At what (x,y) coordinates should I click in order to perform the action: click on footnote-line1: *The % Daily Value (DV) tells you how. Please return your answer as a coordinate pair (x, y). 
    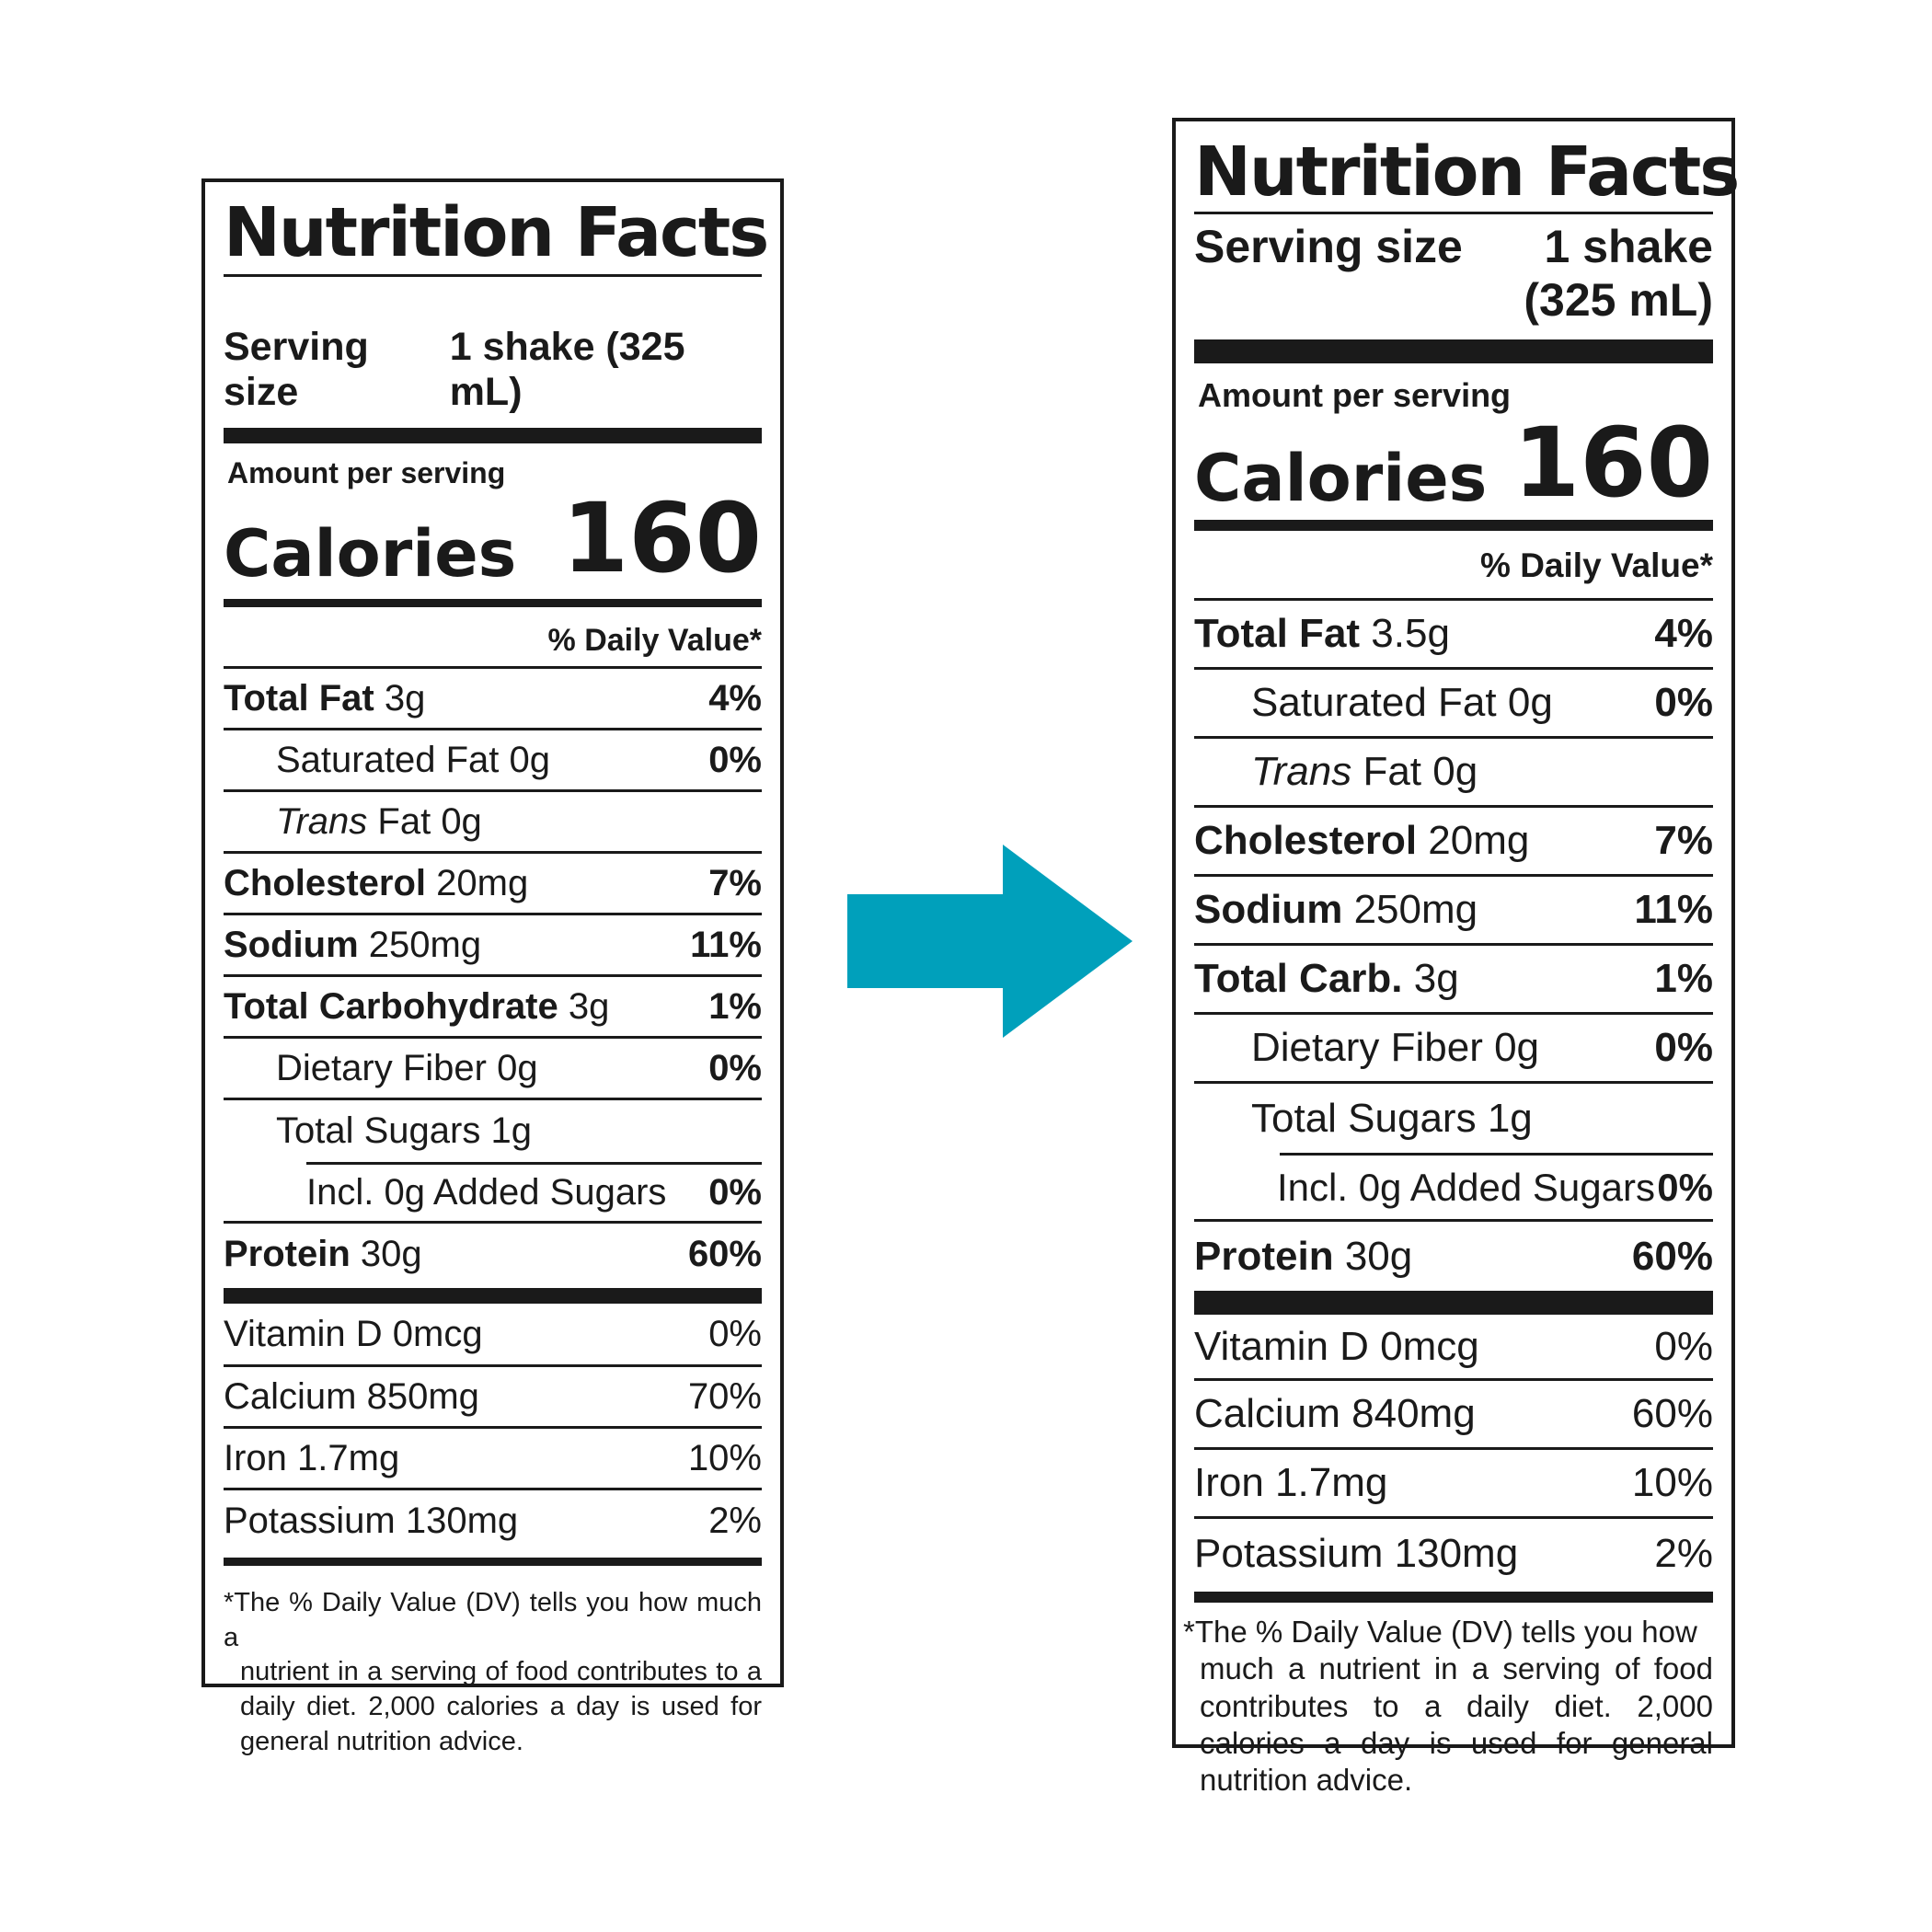
    Looking at the image, I should click on (1440, 1632).